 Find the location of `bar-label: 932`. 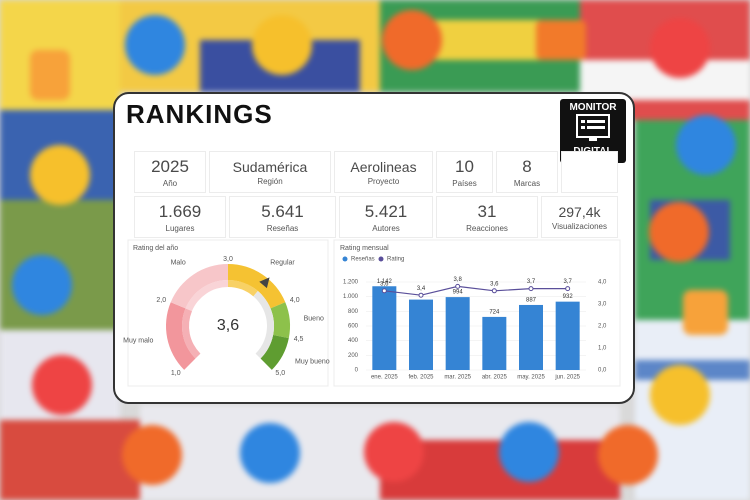

bar-label: 932 is located at coordinates (568, 297).